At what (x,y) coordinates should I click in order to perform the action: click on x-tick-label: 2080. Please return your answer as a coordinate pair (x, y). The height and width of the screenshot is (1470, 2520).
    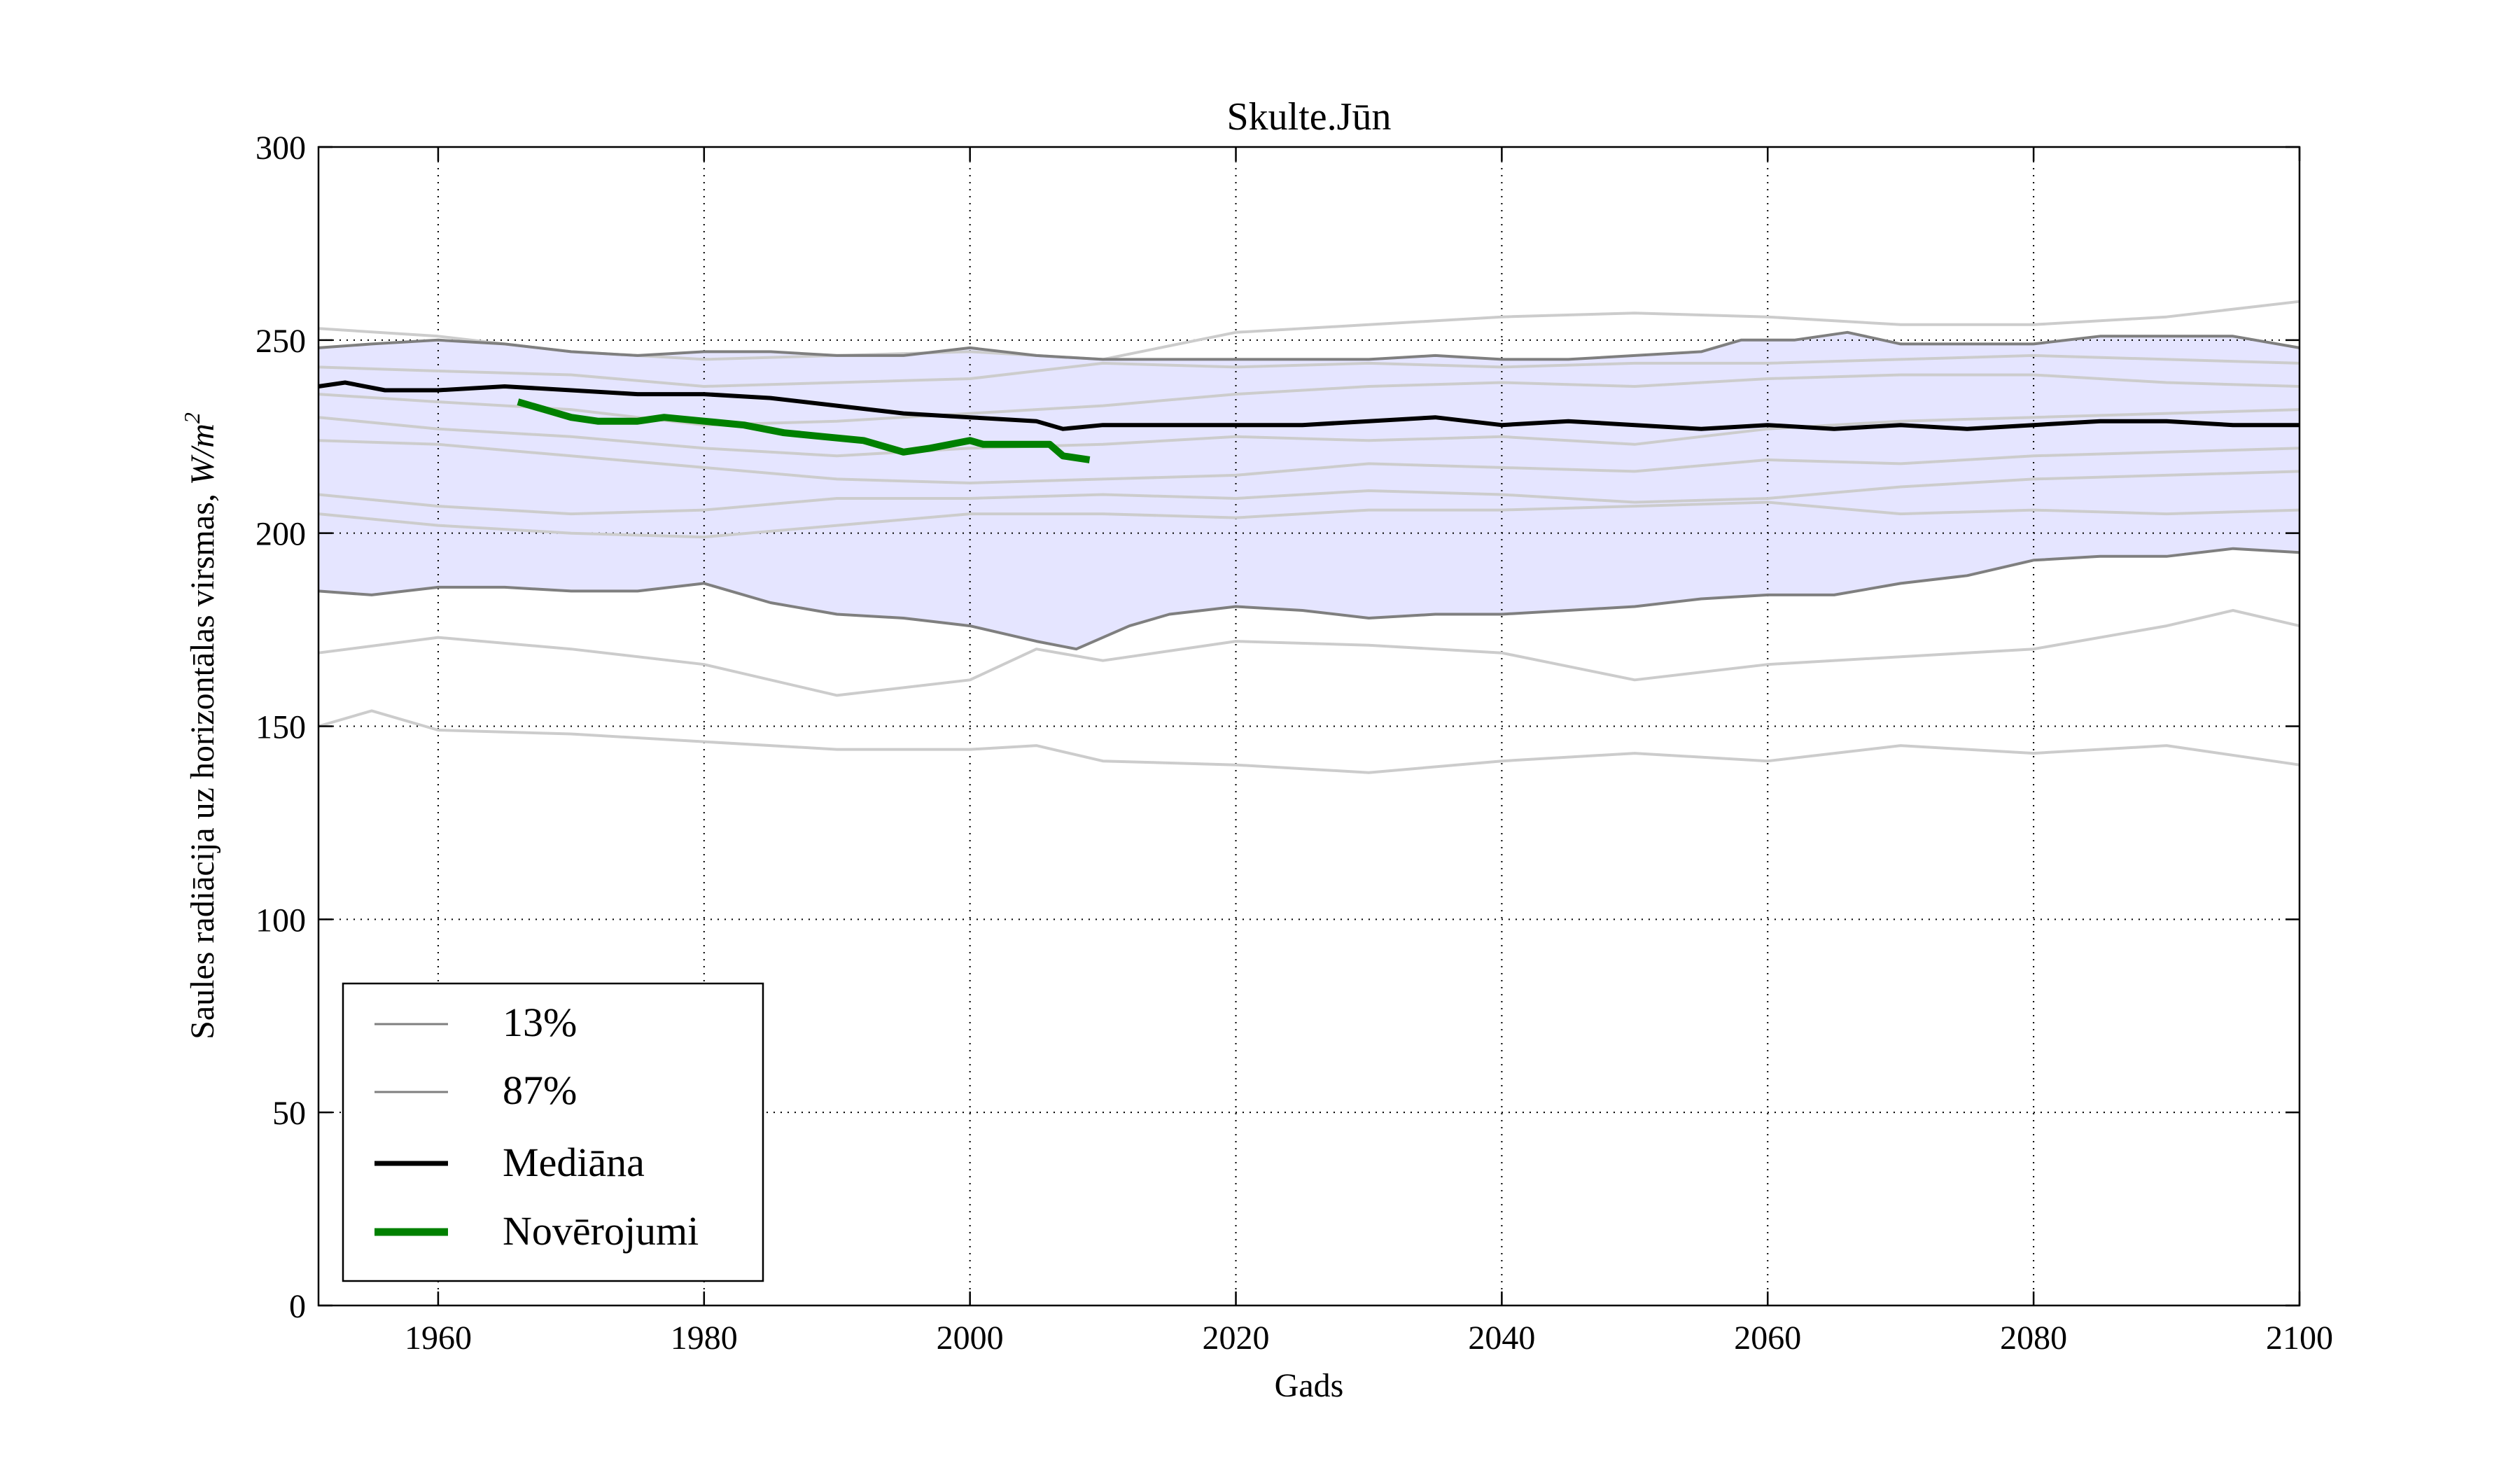
    Looking at the image, I should click on (2033, 1338).